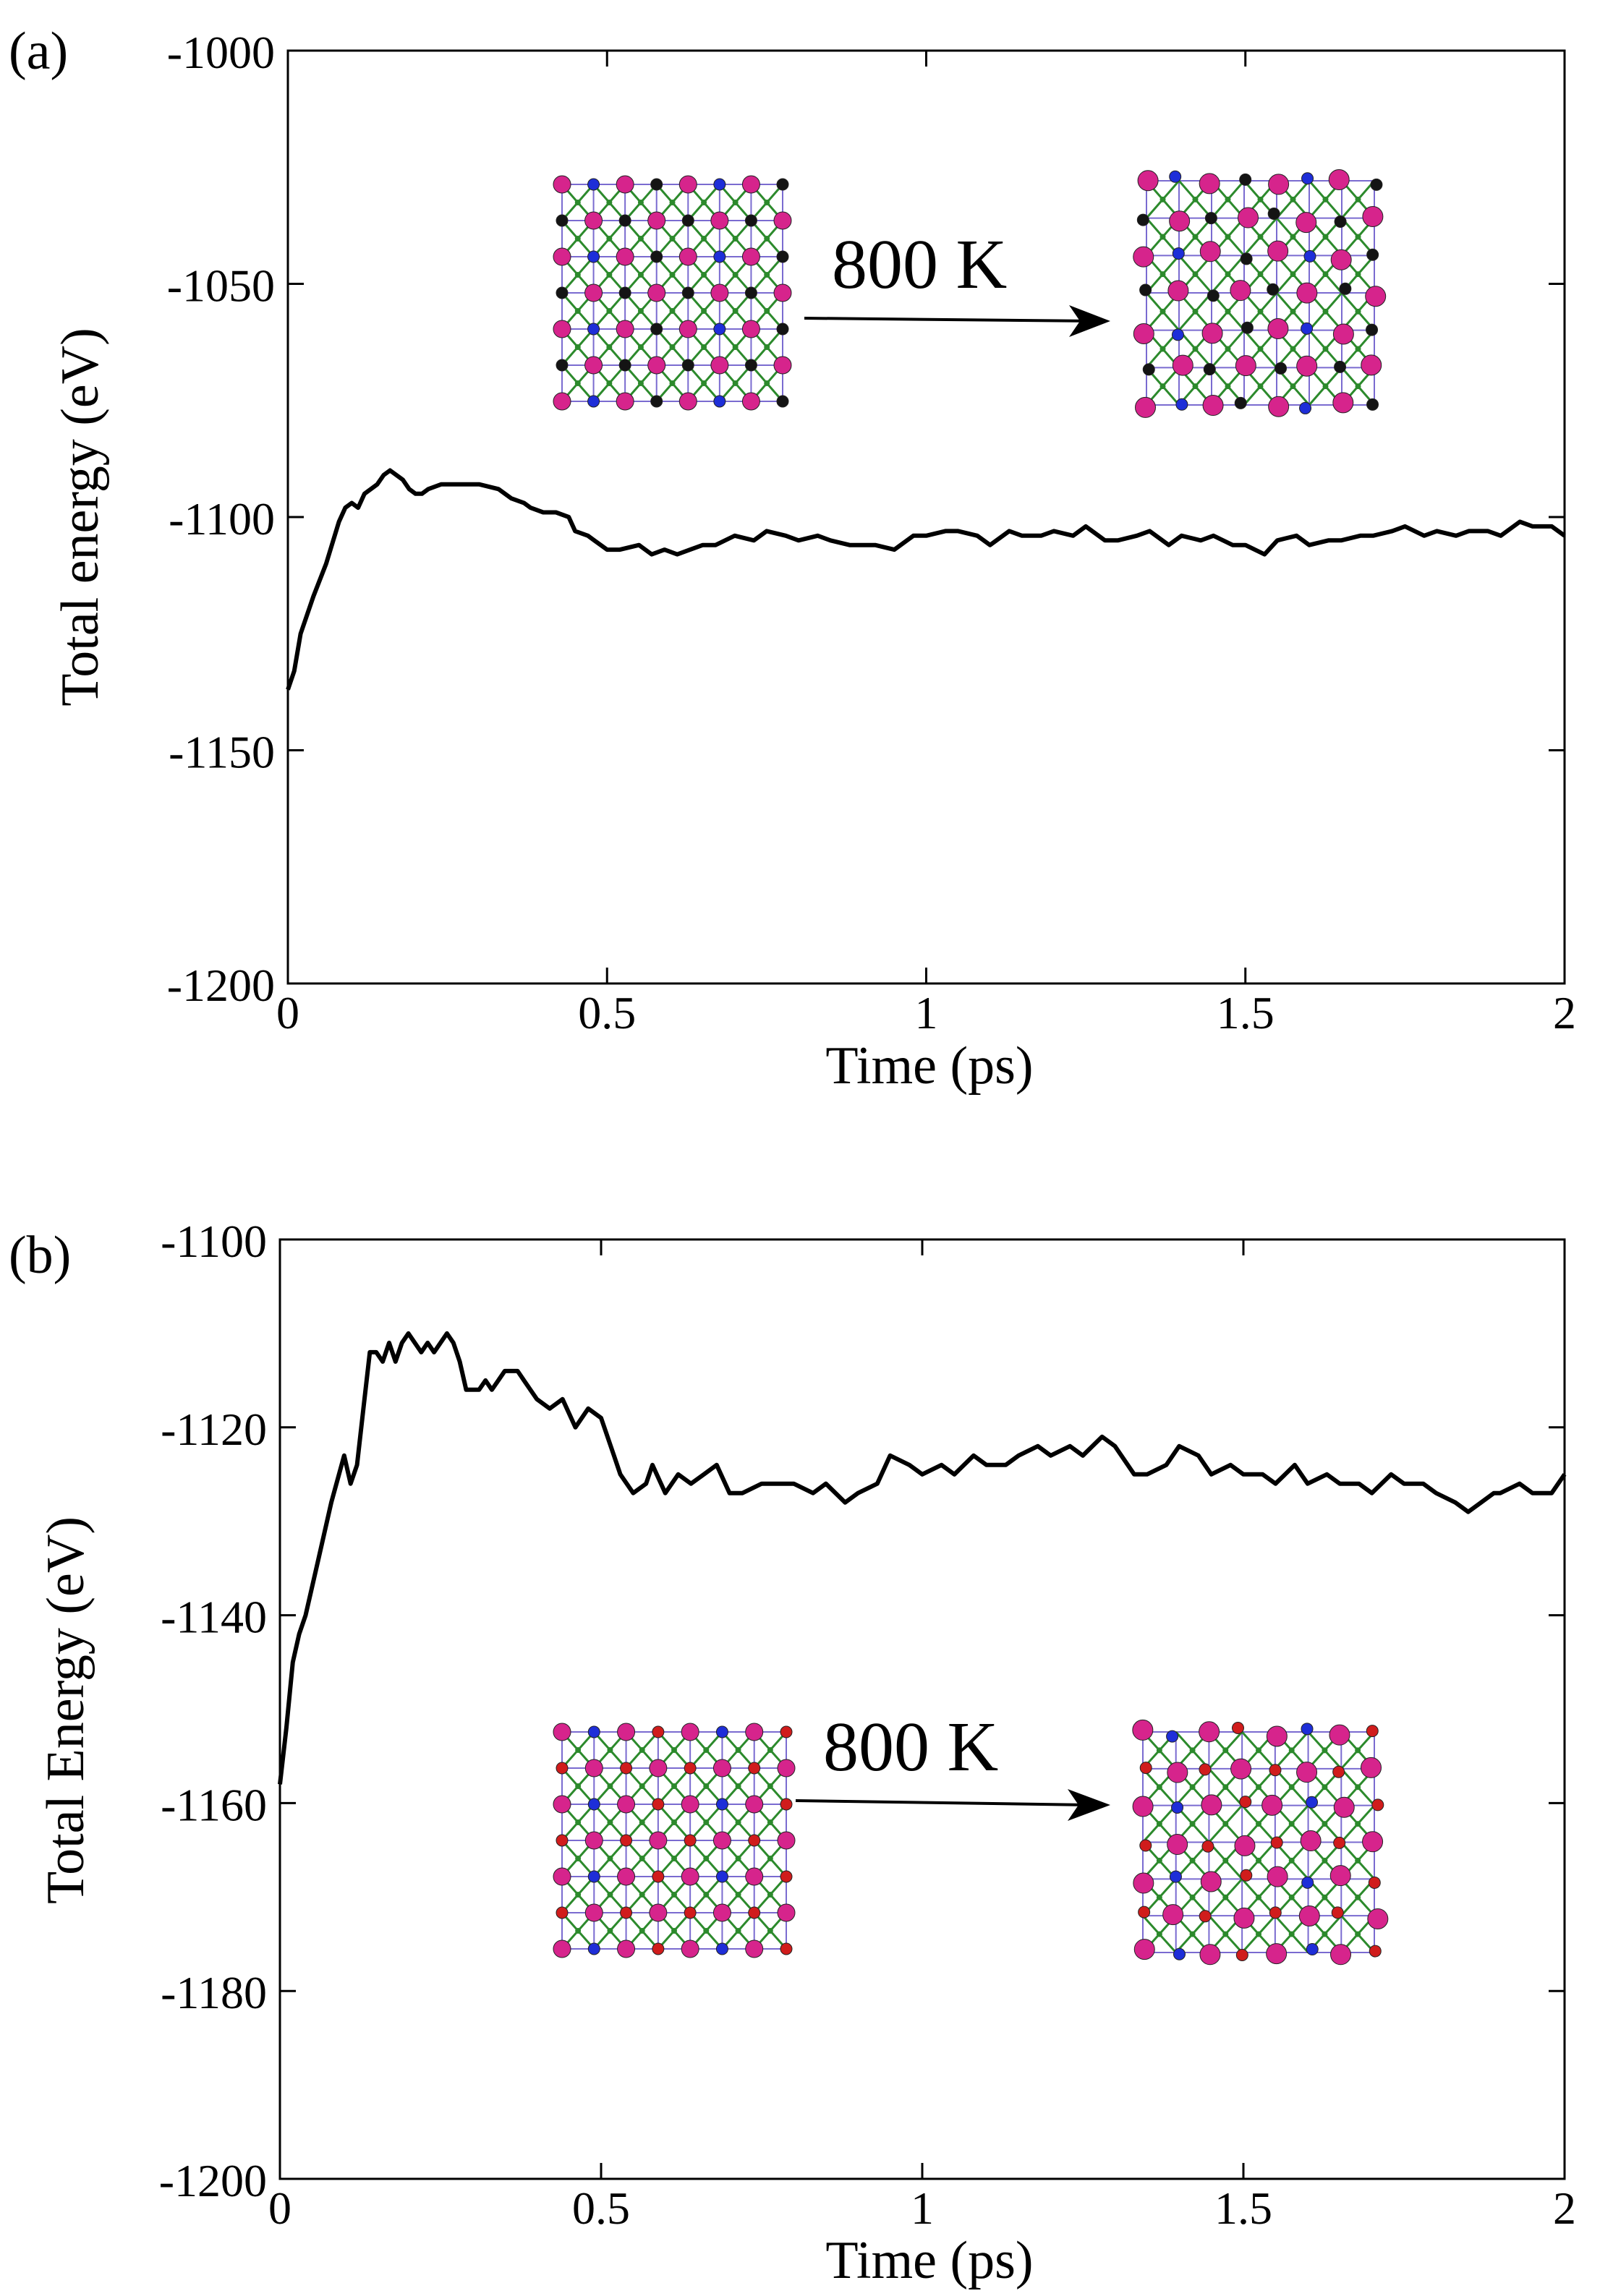  Describe the element at coordinates (607, 1012) in the screenshot. I see `x-tick-label: 0.5` at that location.